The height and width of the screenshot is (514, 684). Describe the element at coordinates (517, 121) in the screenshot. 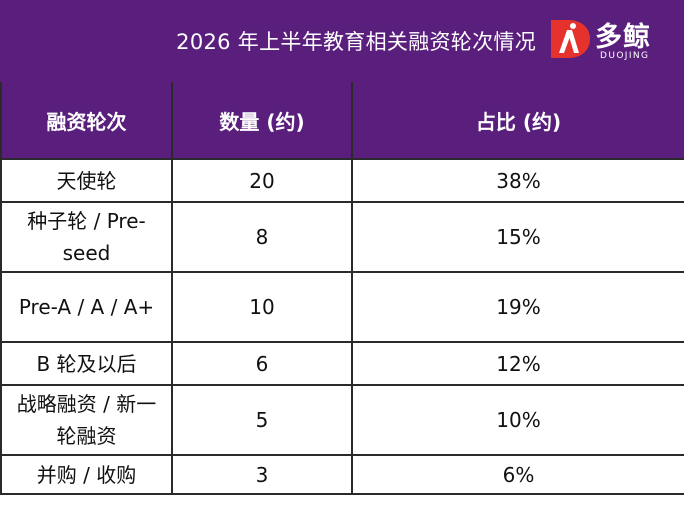

I see `column-header-share: 占比 (约)` at that location.